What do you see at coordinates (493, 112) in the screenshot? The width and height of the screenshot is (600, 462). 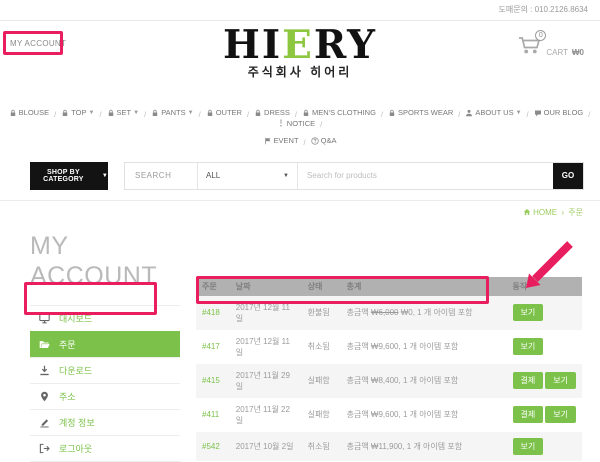 I see `nav-item-about-us: ABOUT US ▼` at bounding box center [493, 112].